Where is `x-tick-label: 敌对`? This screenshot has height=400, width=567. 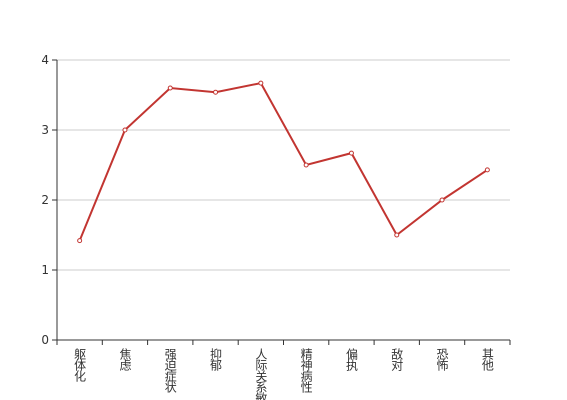
x-tick-label: 敌对 is located at coordinates (397, 359).